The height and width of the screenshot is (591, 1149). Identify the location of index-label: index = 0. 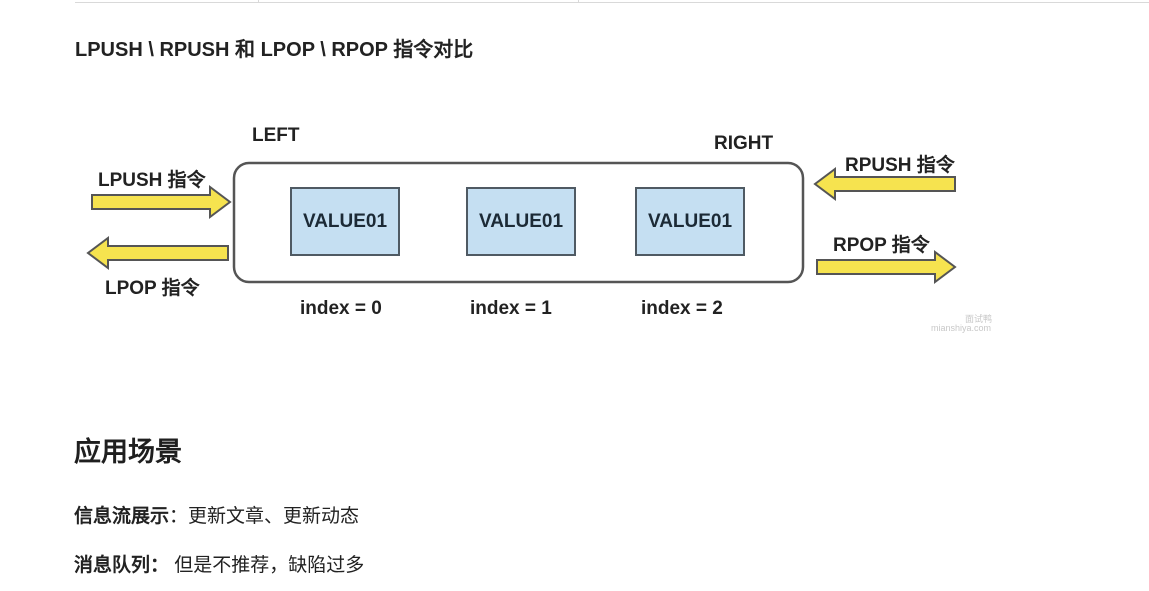
(341, 308).